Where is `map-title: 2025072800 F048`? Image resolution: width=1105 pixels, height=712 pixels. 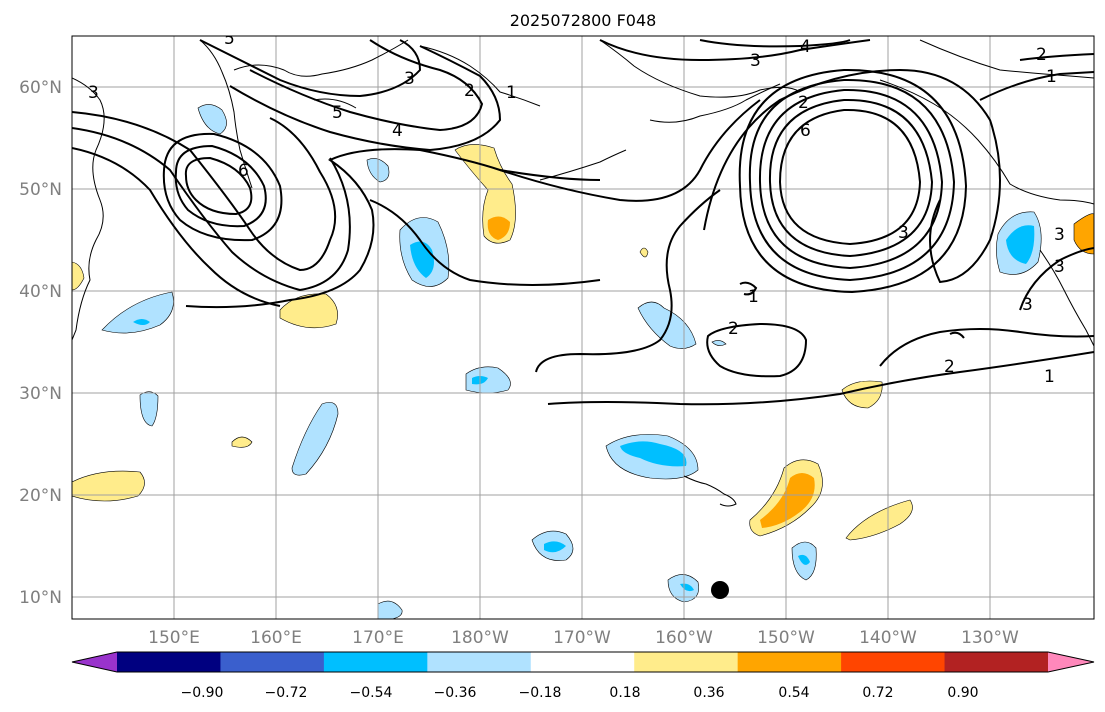 map-title: 2025072800 F048 is located at coordinates (583, 20).